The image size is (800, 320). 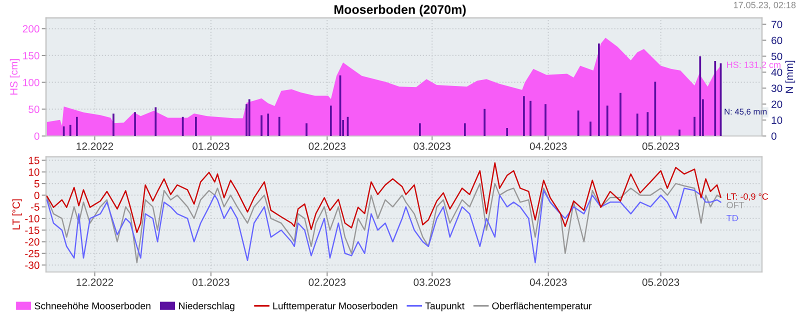 What do you see at coordinates (776, 56) in the screenshot?
I see `y2-tick-label: 50` at bounding box center [776, 56].